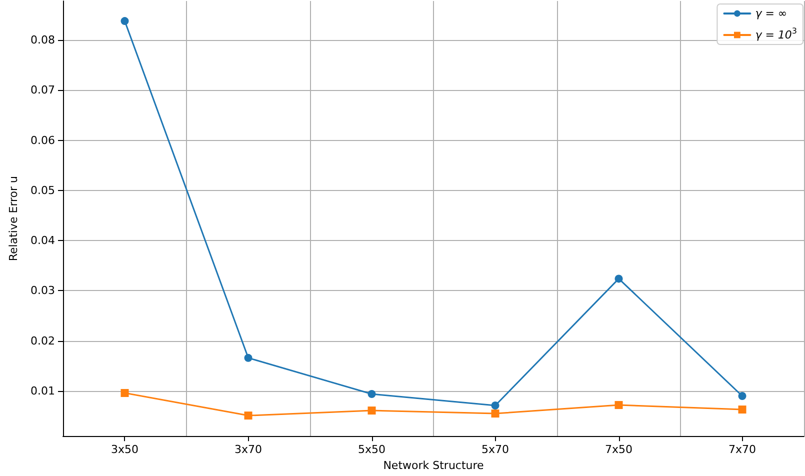 Image resolution: width=805 pixels, height=476 pixels. What do you see at coordinates (618, 449) in the screenshot?
I see `x-tick-label: 7x50` at bounding box center [618, 449].